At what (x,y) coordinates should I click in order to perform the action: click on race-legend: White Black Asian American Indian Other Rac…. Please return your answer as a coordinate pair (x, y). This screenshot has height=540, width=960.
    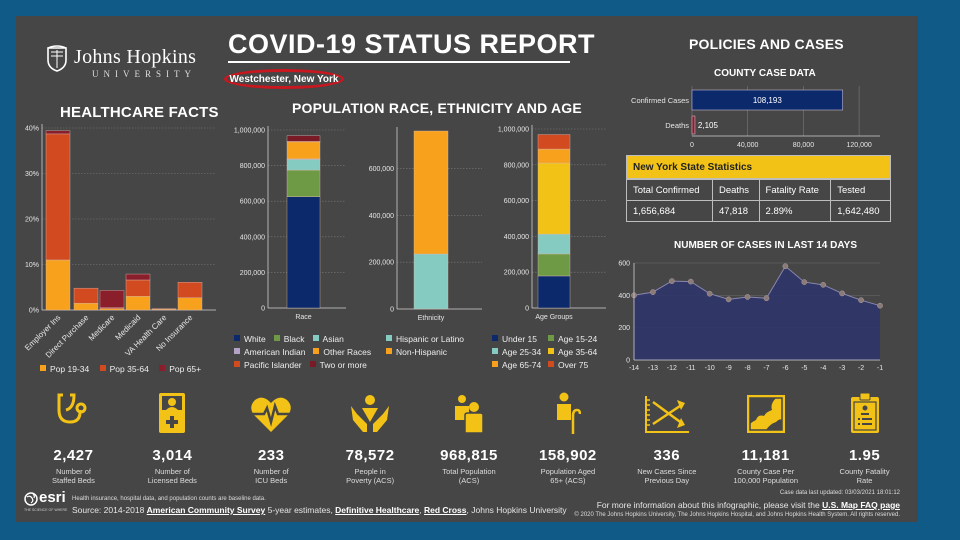
    Looking at the image, I should click on (306, 353).